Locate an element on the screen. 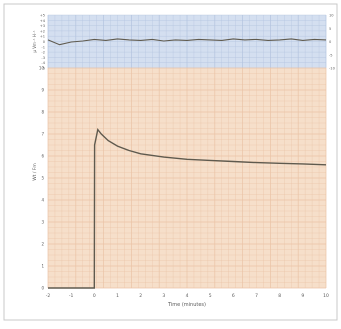 This screenshot has height=329, width=341. bottom-y-tick-label: 0 is located at coordinates (42, 288).